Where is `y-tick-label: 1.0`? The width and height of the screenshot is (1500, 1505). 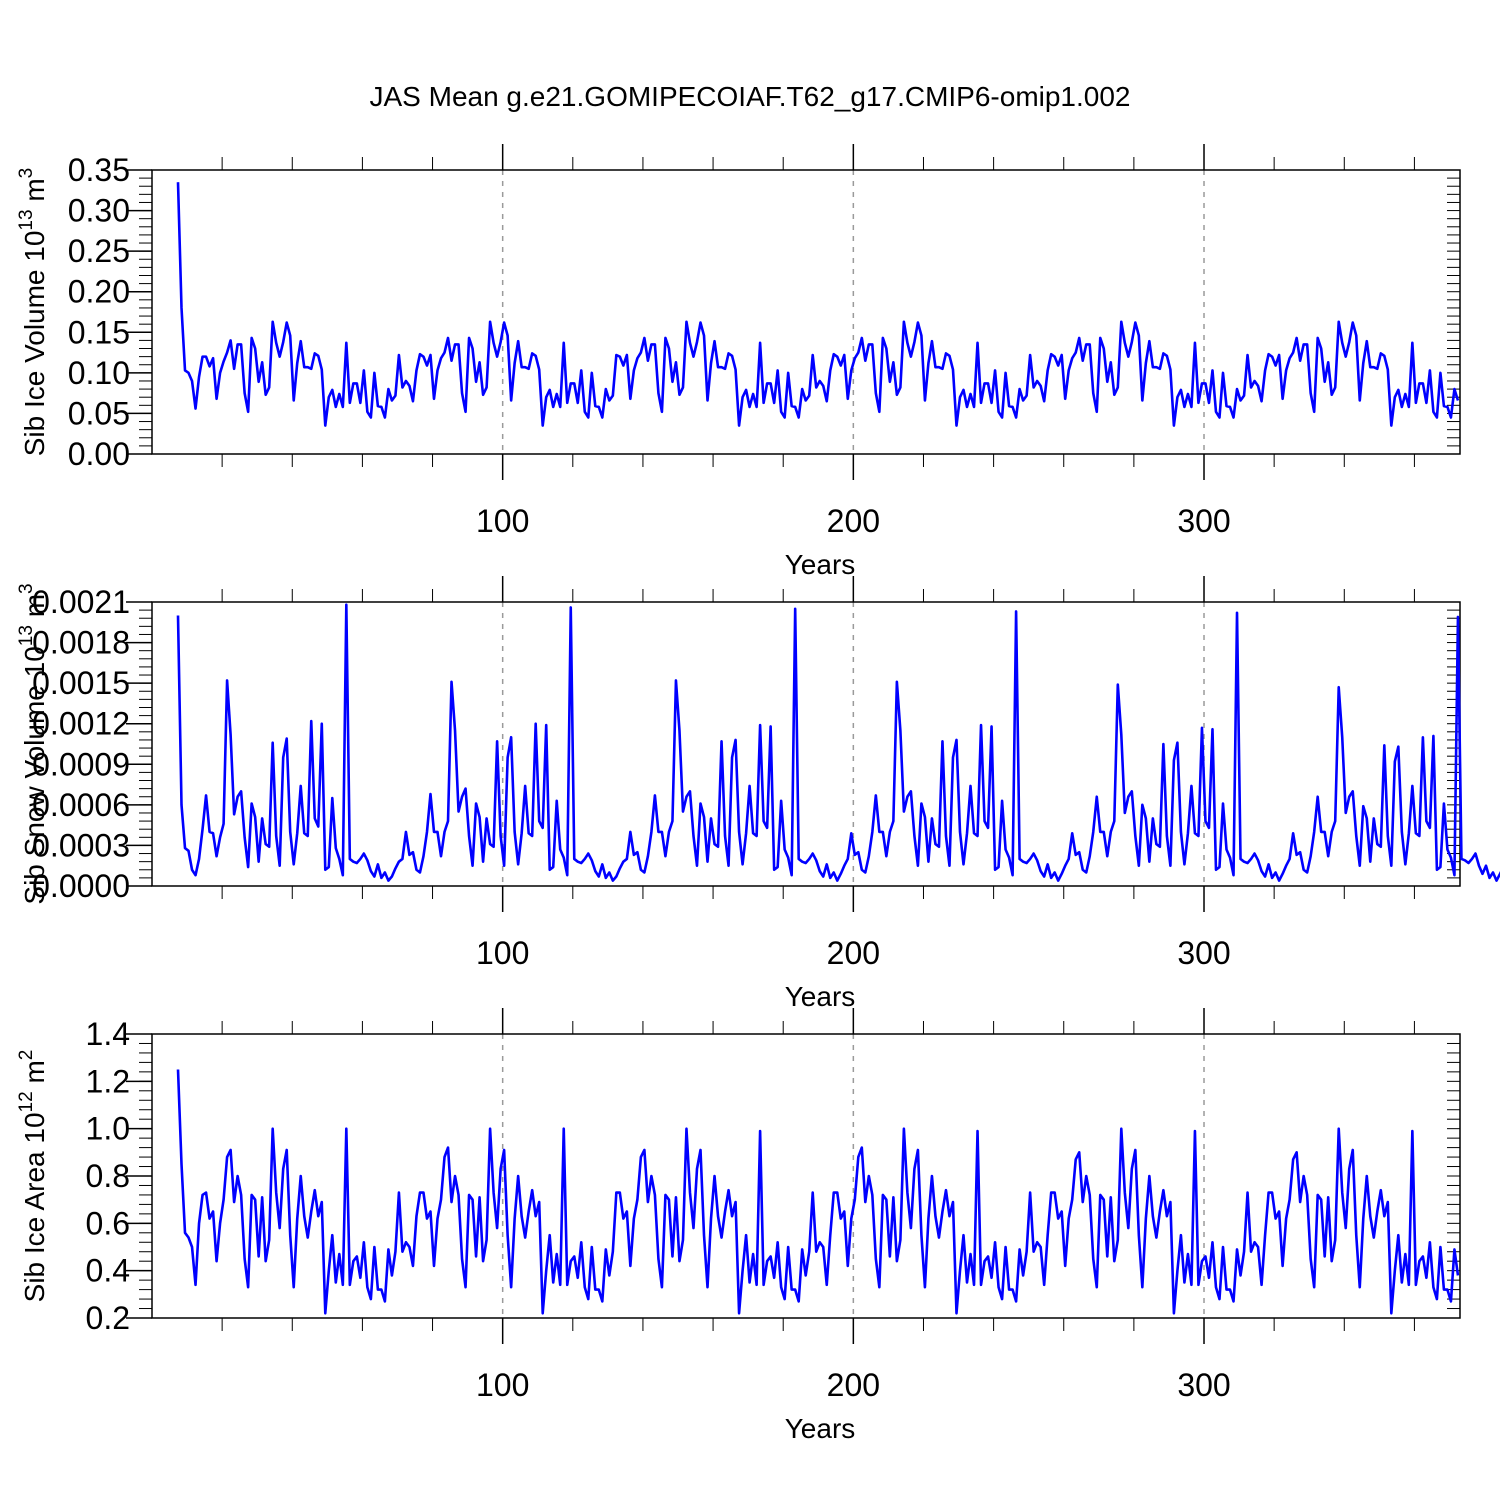 y-tick-label: 1.0 is located at coordinates (108, 1129).